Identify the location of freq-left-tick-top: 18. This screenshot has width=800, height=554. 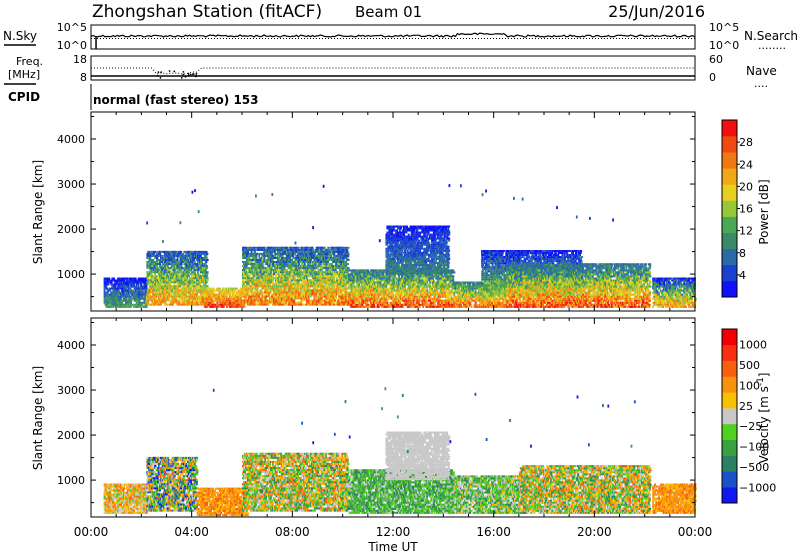
(80, 59).